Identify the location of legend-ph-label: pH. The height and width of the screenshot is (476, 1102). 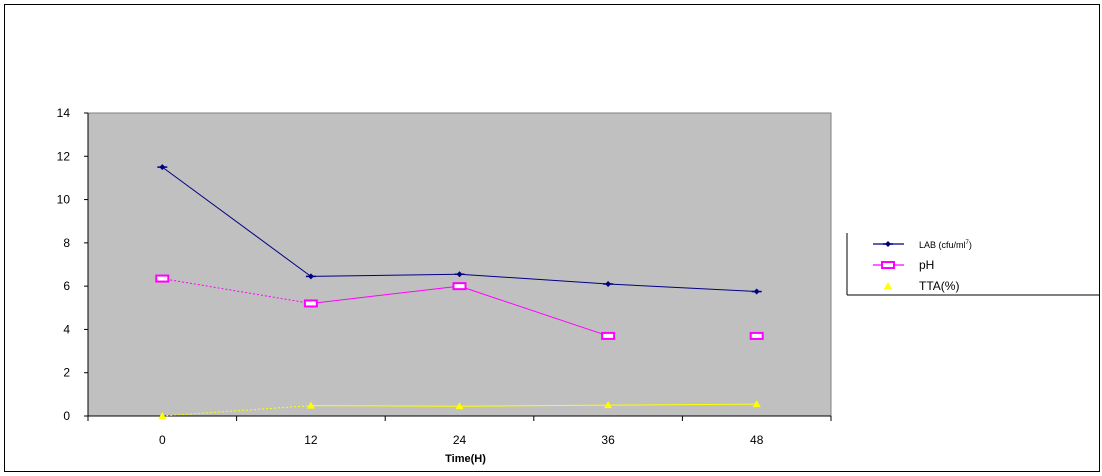
(926, 265).